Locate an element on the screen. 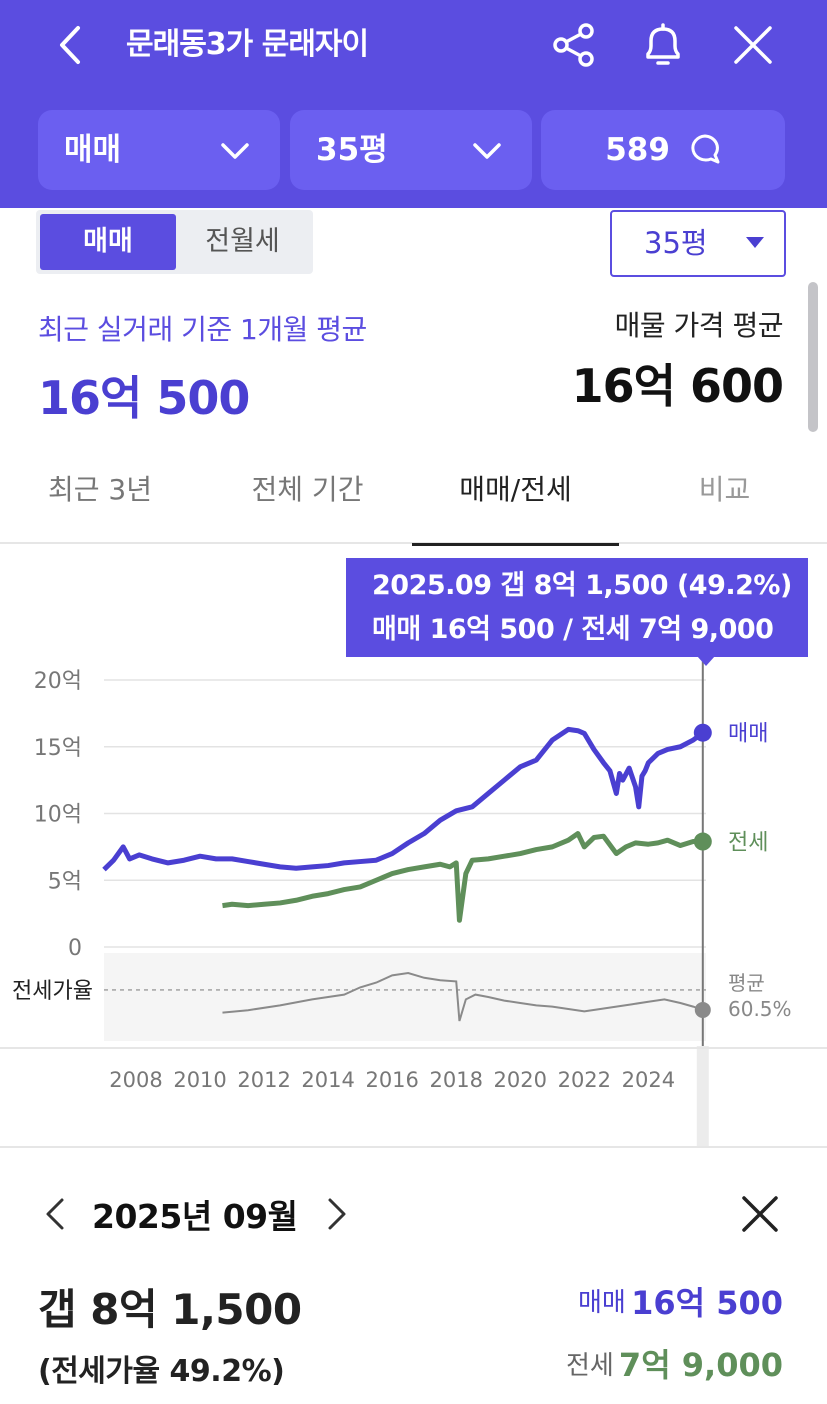 The height and width of the screenshot is (1404, 827). toggle-sale: 매매 is located at coordinates (108, 242).